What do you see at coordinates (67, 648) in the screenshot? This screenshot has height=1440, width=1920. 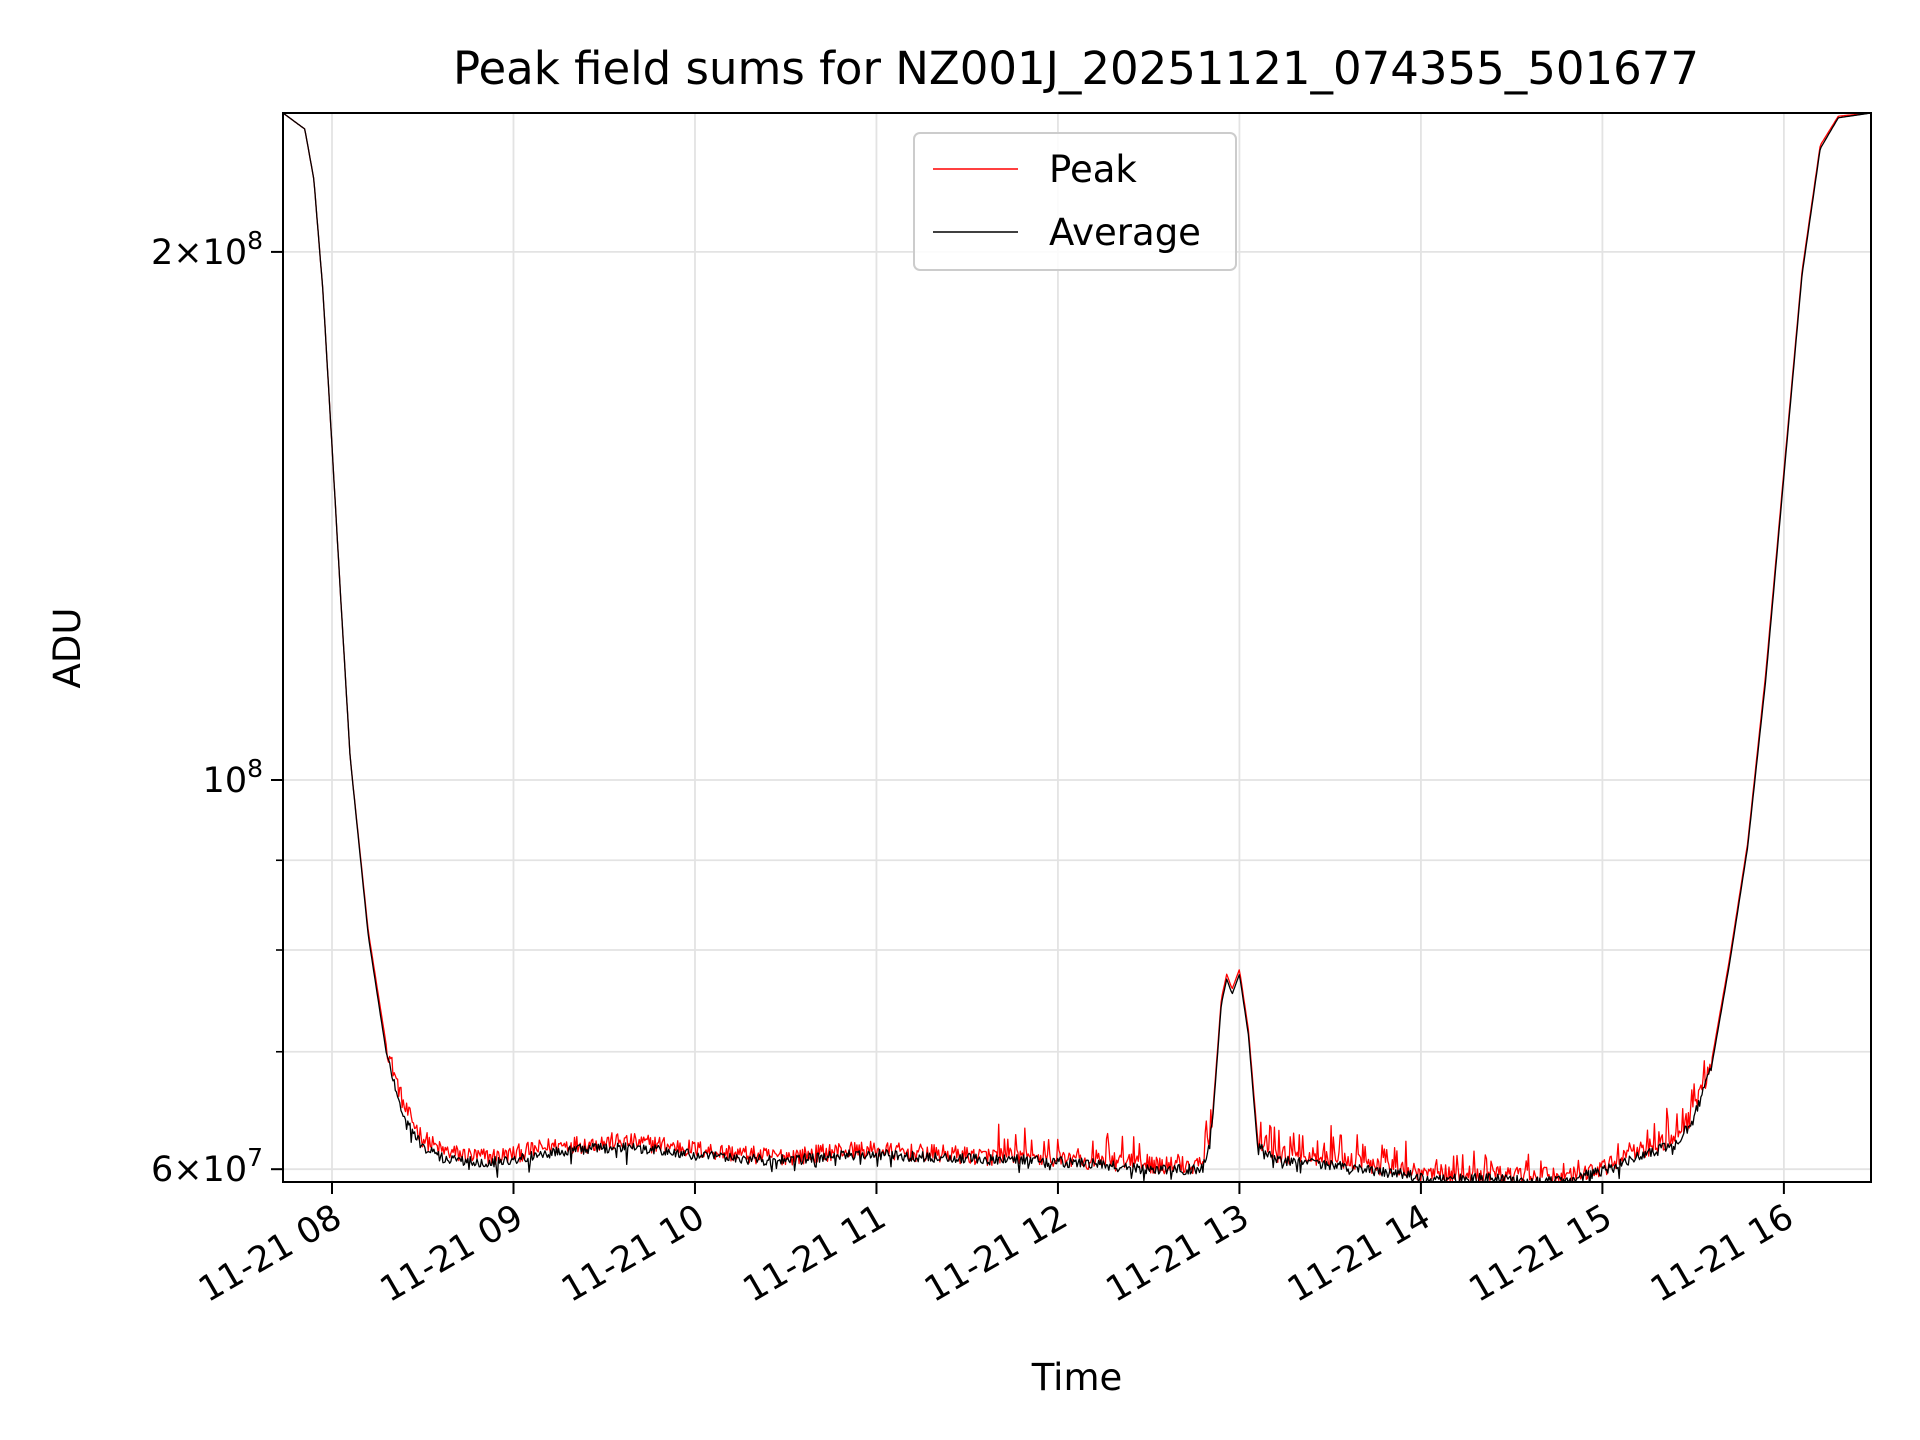 I see `y-axis-label: ADU` at bounding box center [67, 648].